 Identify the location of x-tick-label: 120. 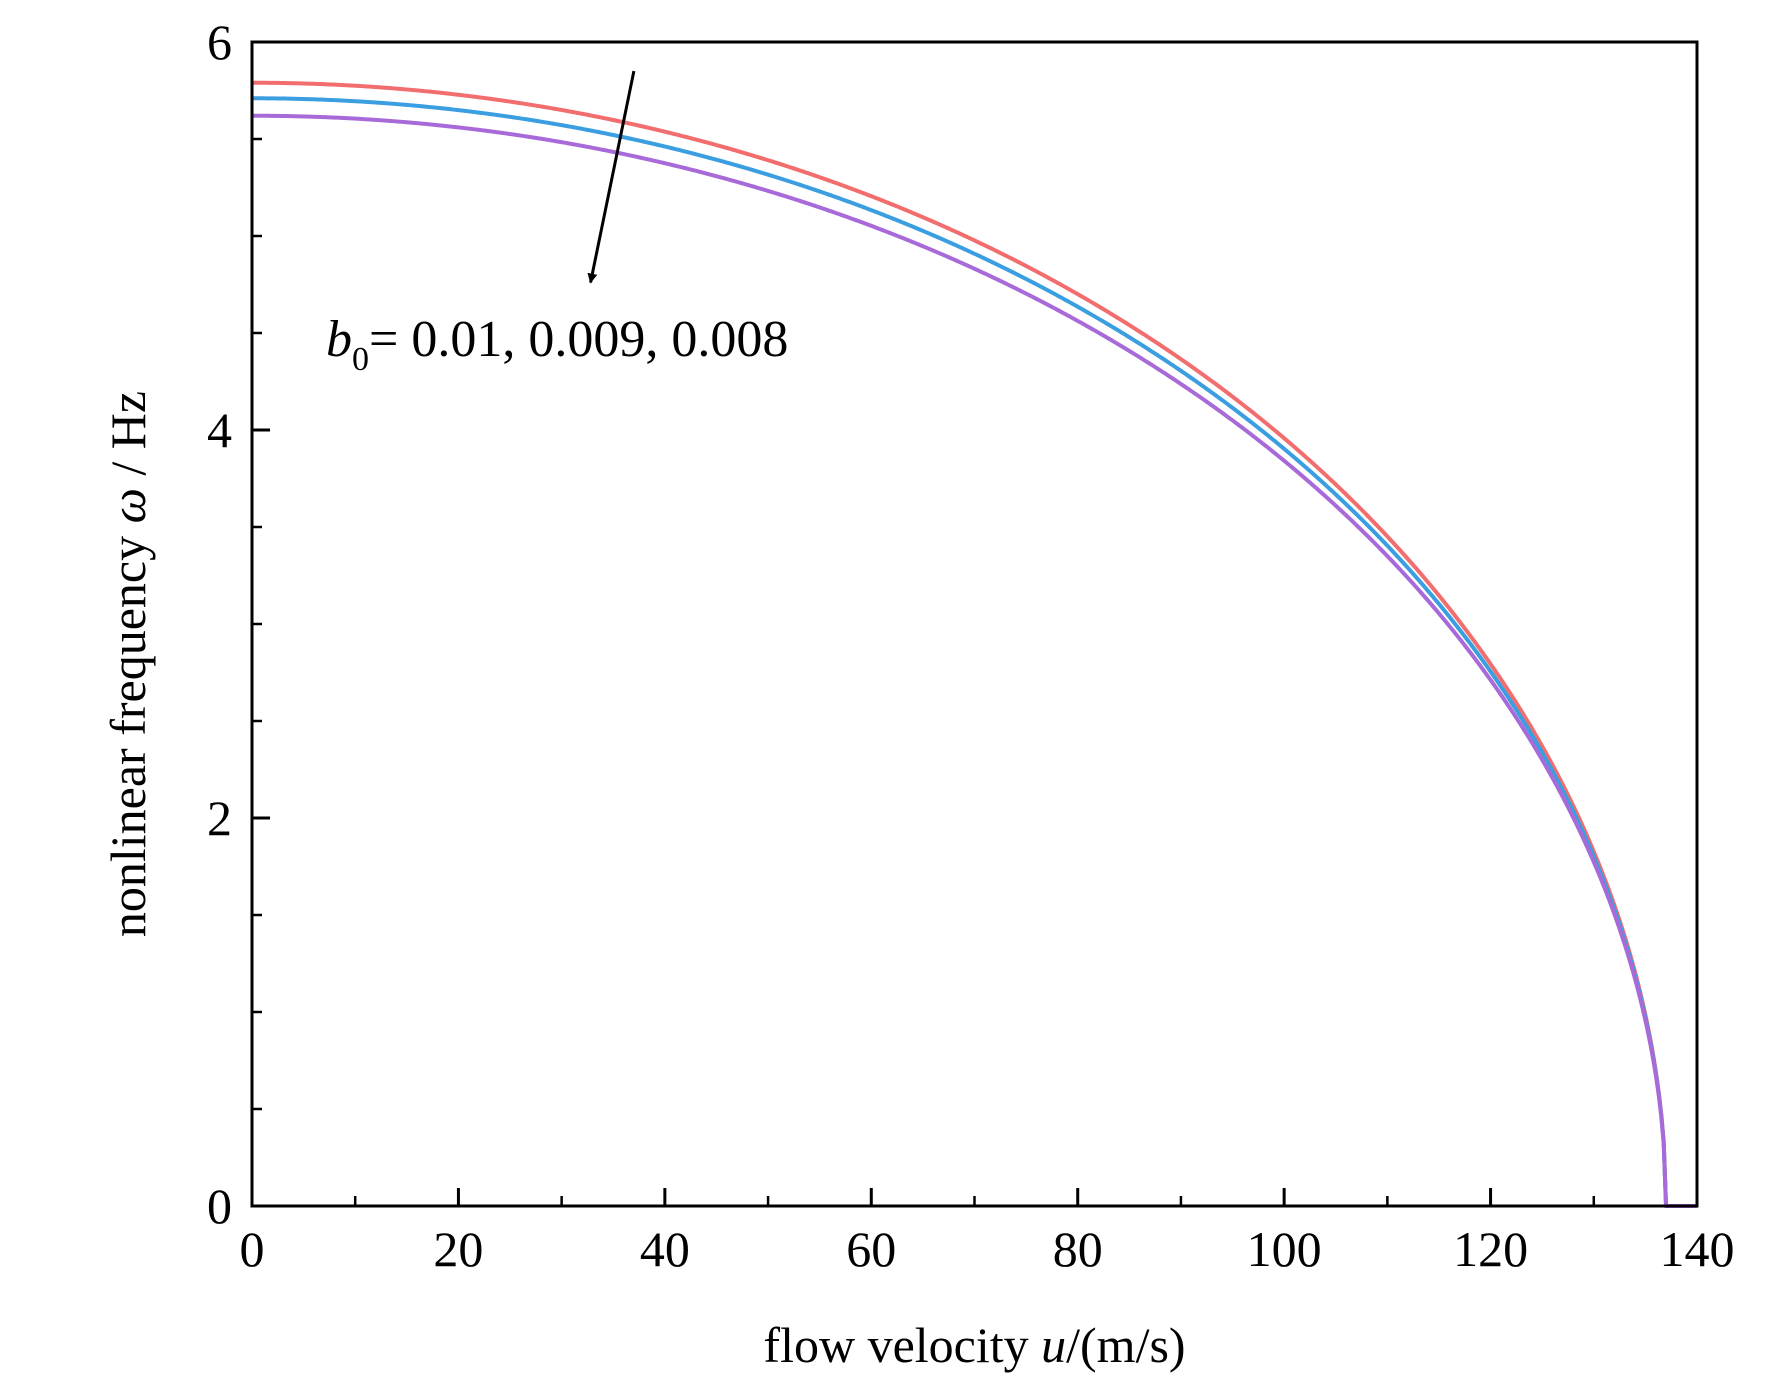
(1490, 1249).